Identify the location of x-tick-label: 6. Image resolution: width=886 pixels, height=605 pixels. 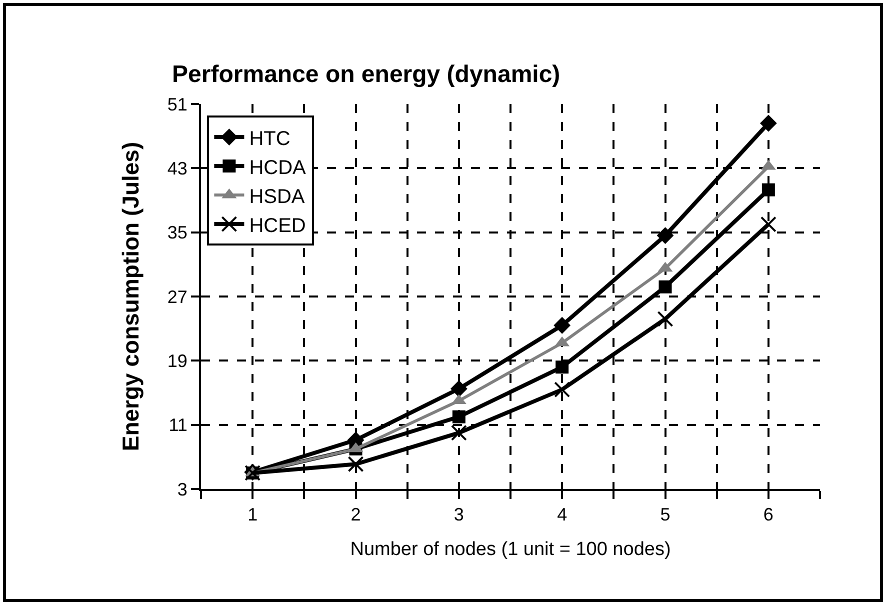
(768, 514).